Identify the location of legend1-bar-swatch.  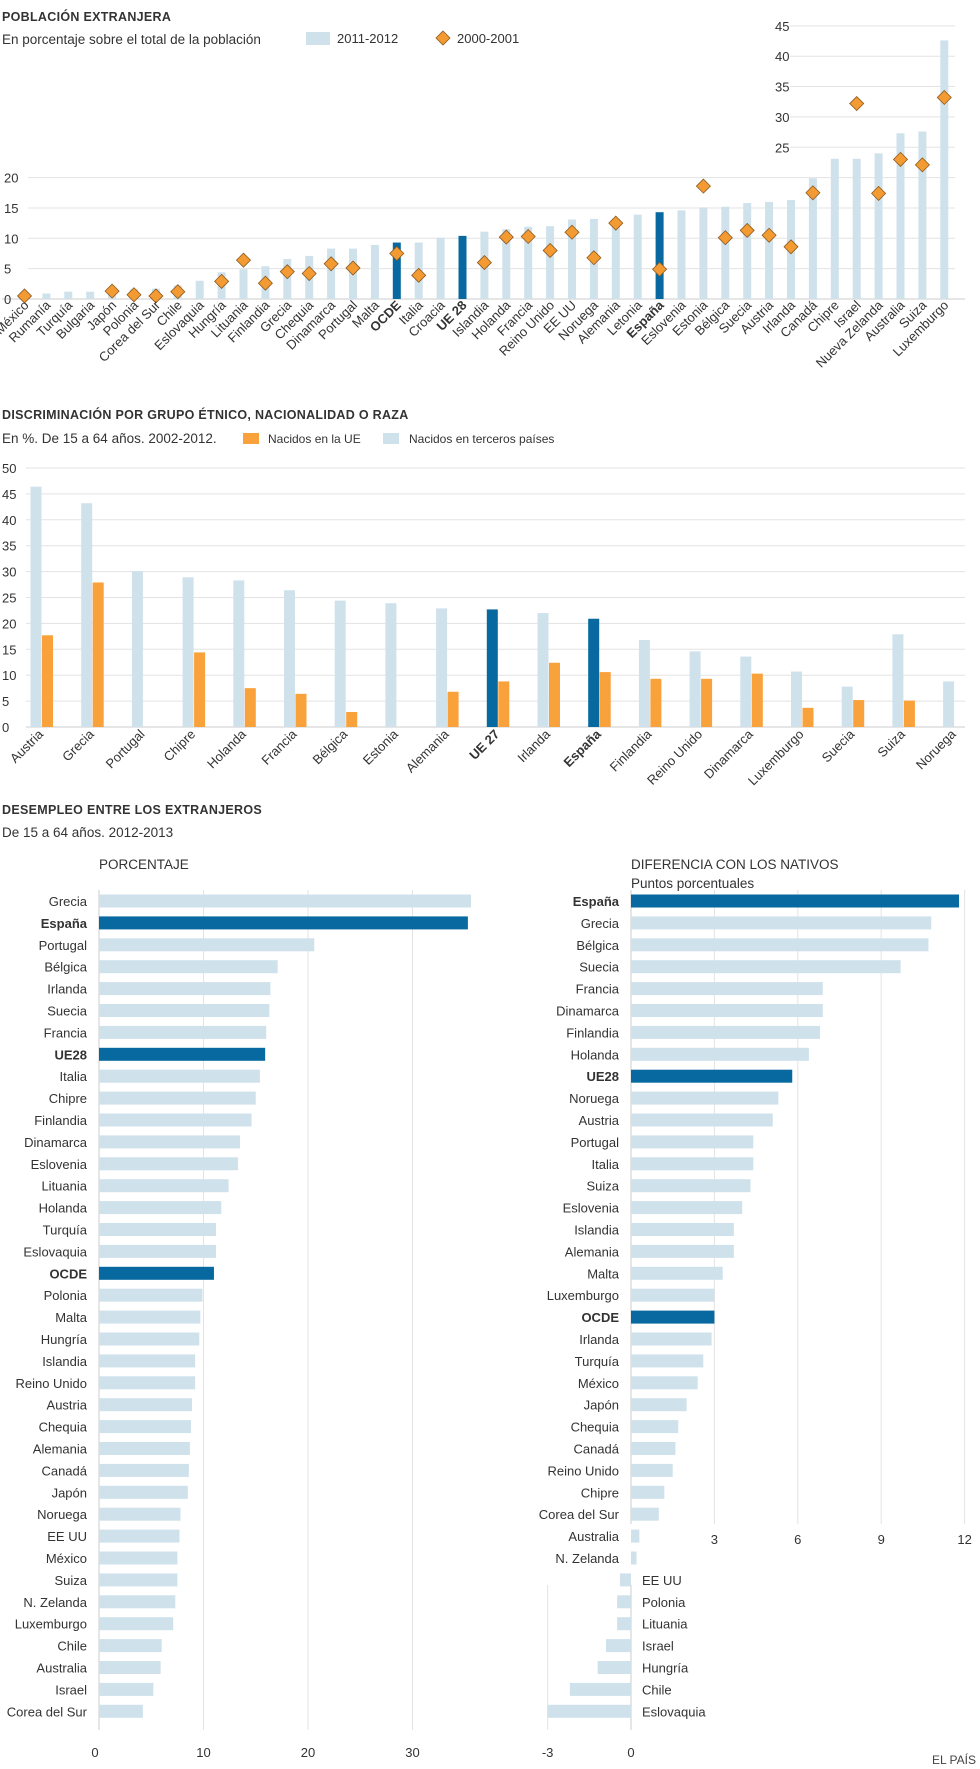
(318, 38).